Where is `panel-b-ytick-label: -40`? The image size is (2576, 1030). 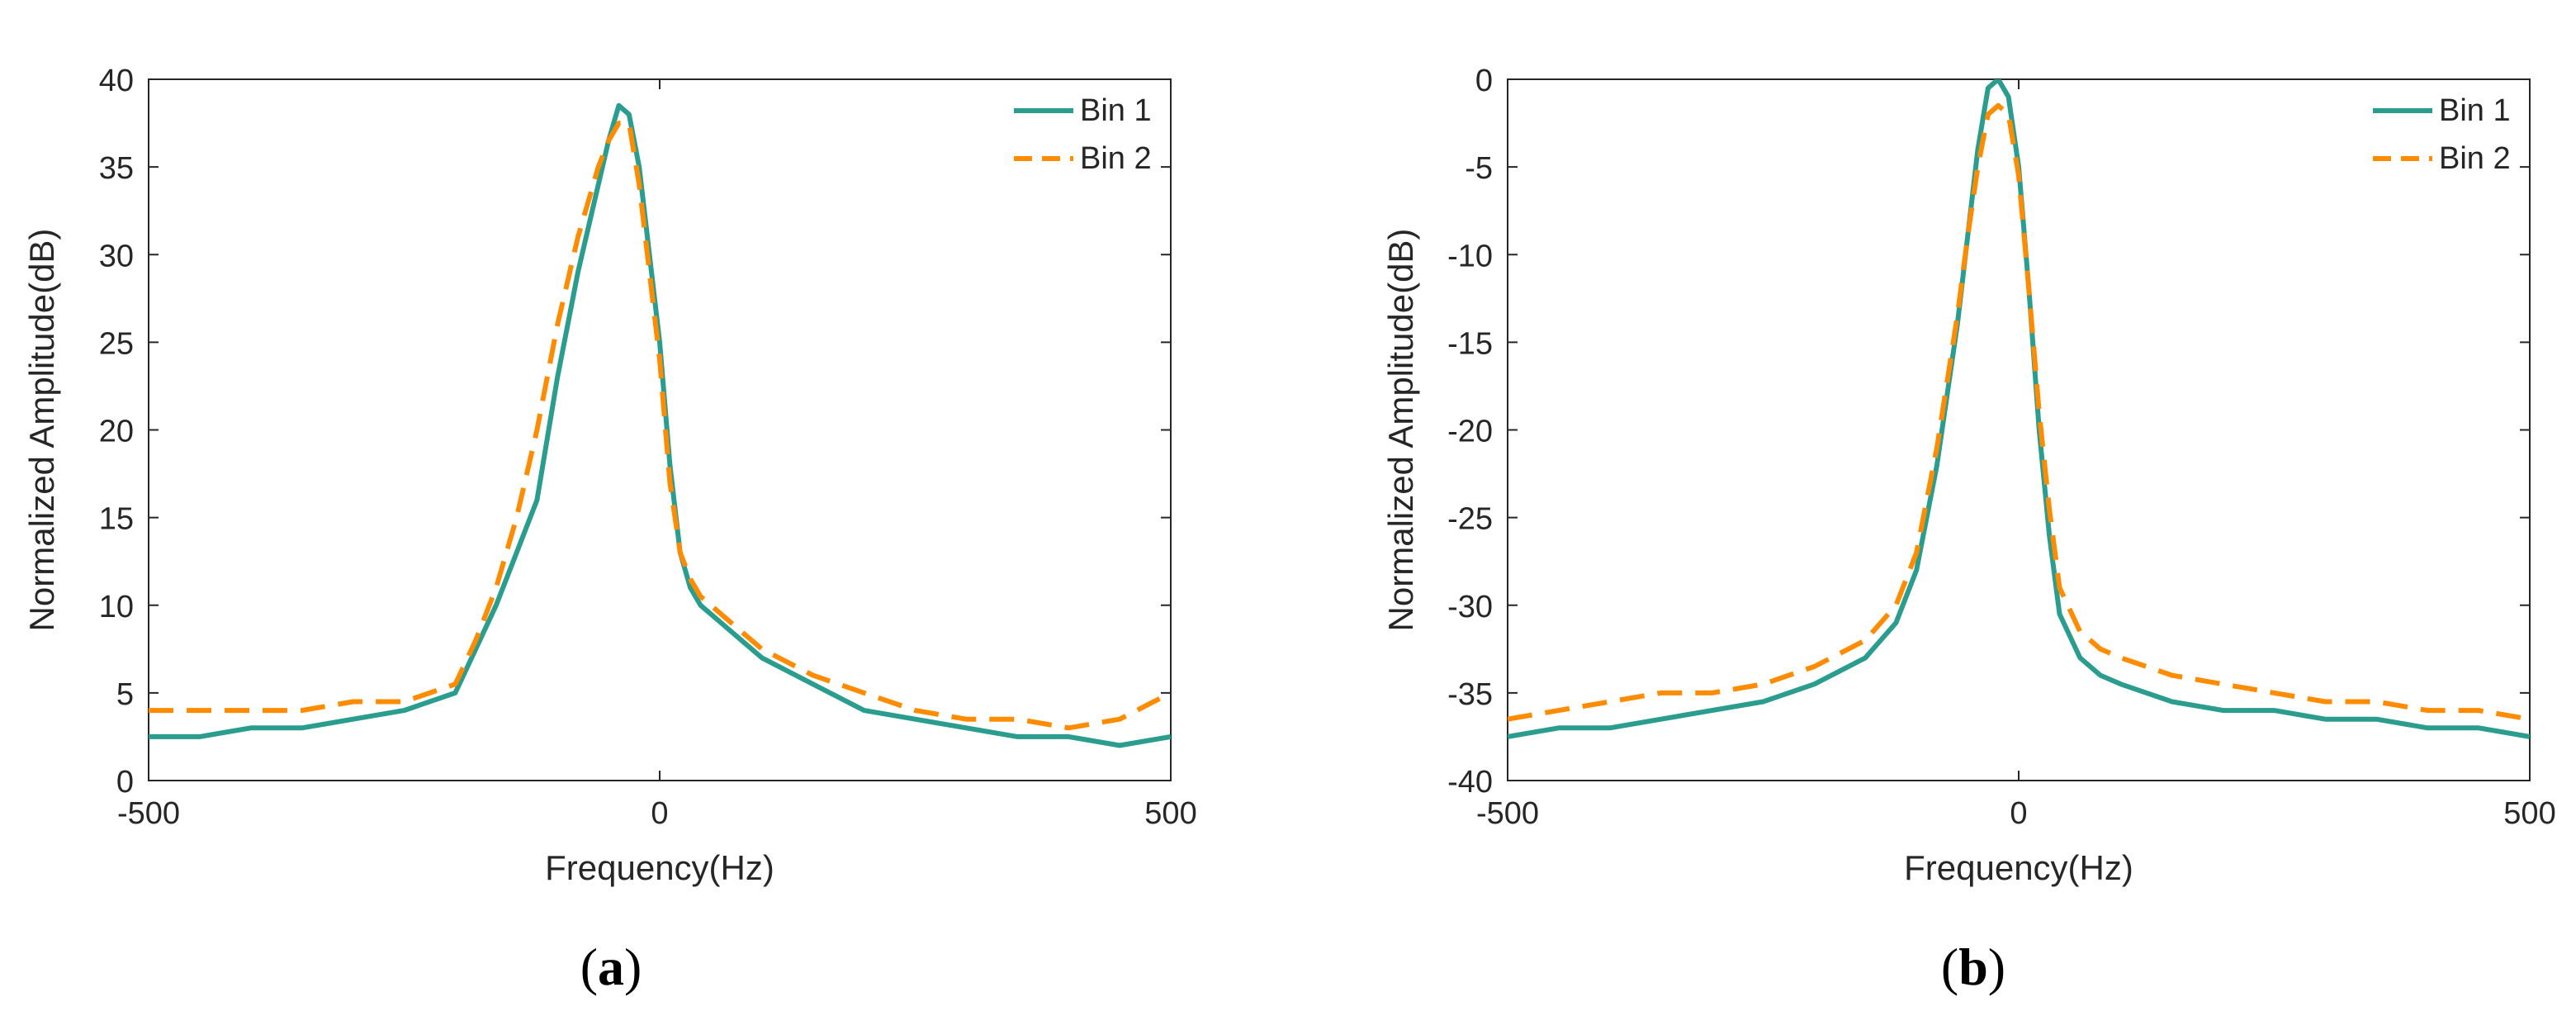
panel-b-ytick-label: -40 is located at coordinates (1470, 782).